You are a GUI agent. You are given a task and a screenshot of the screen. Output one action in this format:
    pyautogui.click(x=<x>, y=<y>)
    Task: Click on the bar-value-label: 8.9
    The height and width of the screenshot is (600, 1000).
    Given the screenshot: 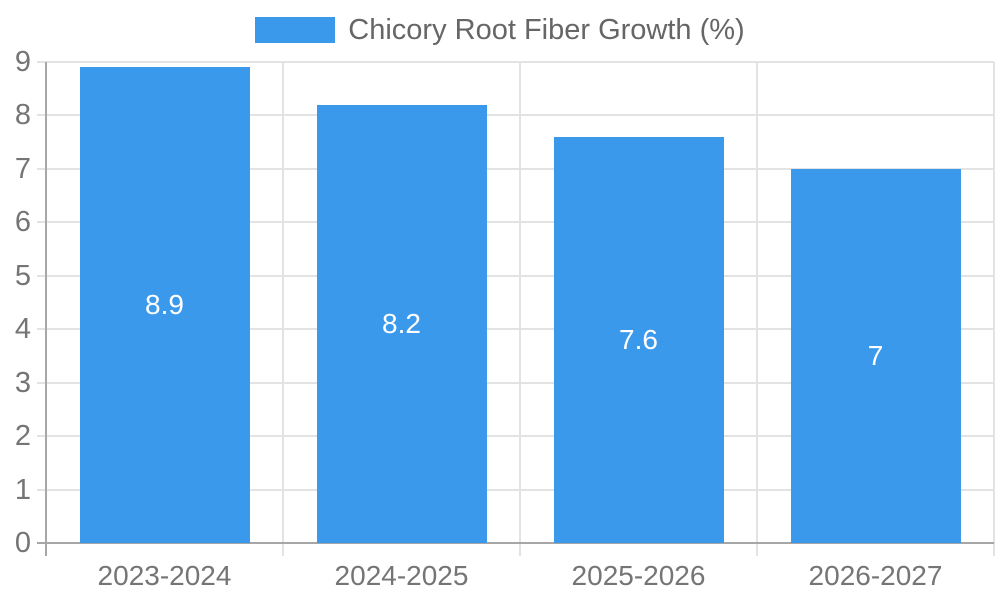 What is the action you would take?
    pyautogui.click(x=164, y=305)
    